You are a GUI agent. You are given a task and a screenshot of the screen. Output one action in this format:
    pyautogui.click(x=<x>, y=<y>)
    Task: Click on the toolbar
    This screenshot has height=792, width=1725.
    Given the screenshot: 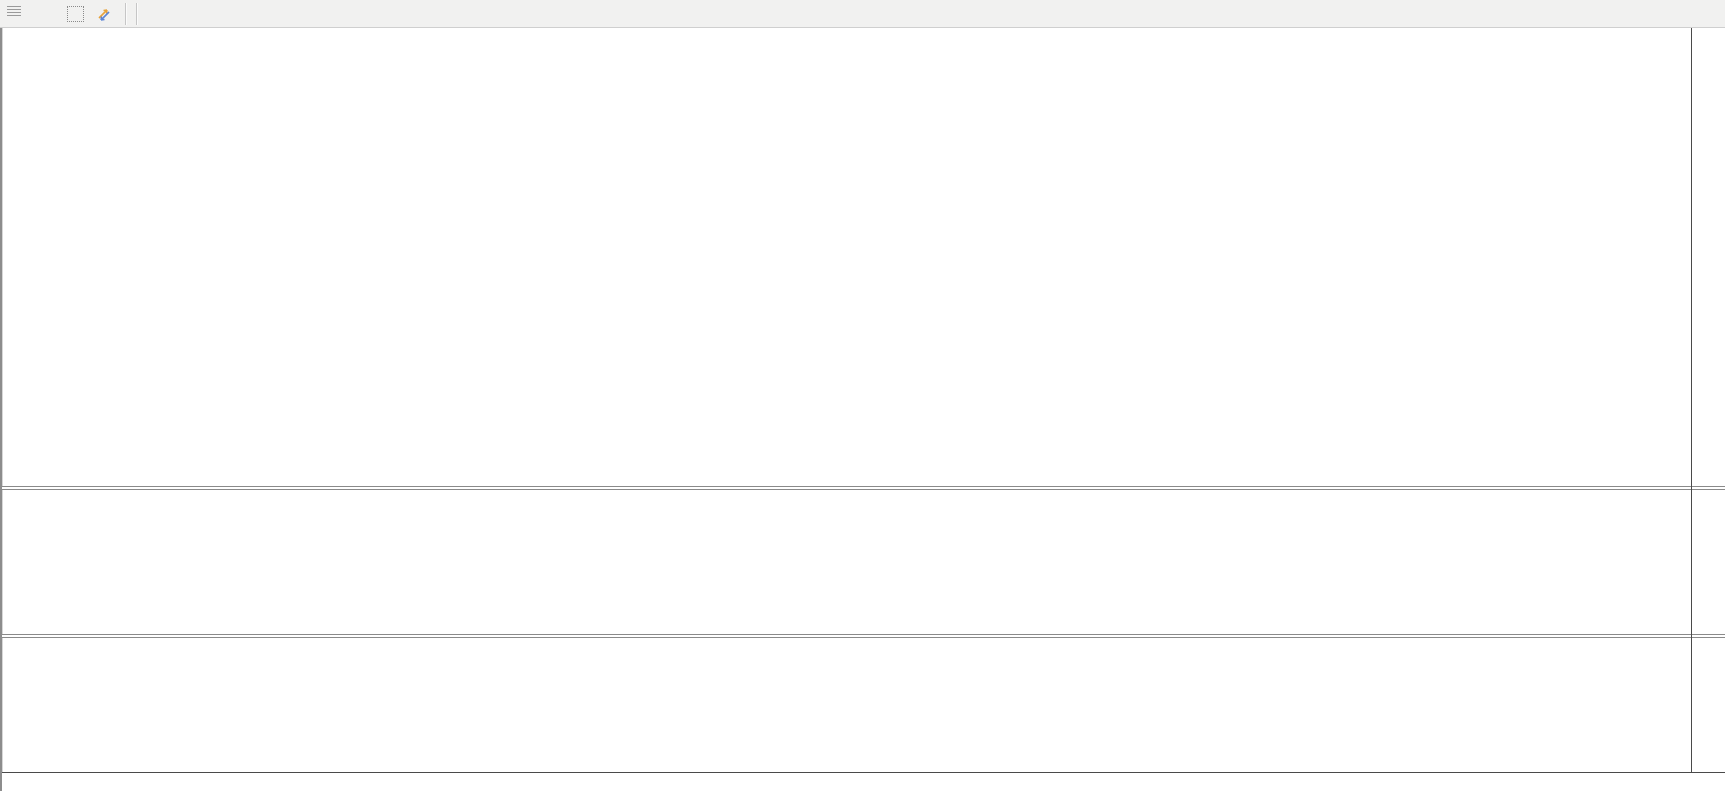 What is the action you would take?
    pyautogui.click(x=862, y=14)
    